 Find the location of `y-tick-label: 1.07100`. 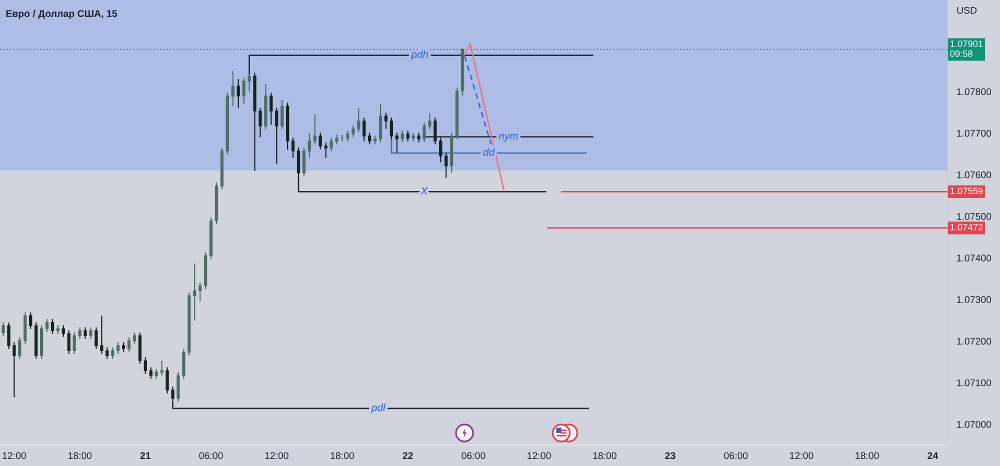

y-tick-label: 1.07100 is located at coordinates (974, 382).